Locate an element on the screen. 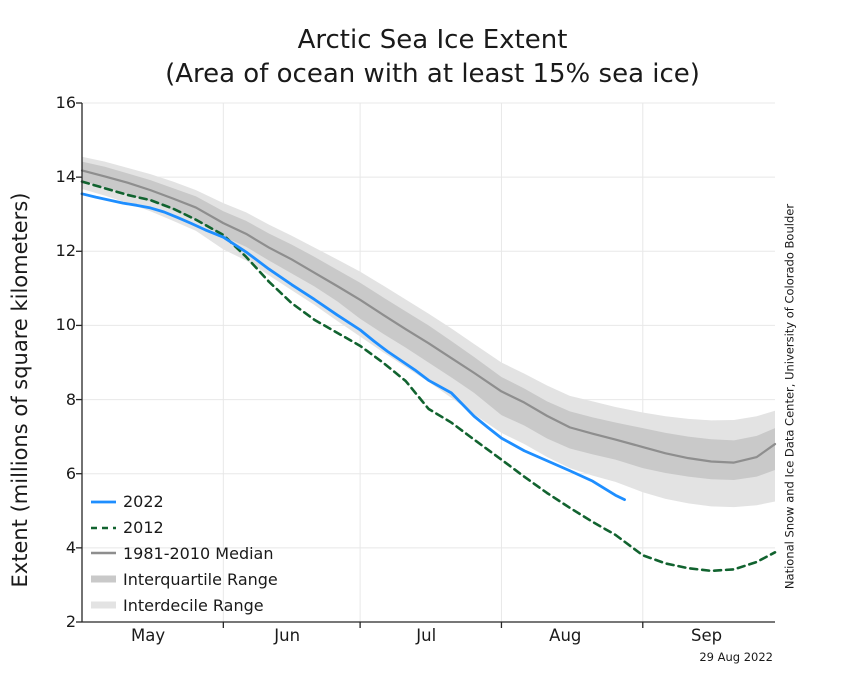  legend-label: Interdecile Range is located at coordinates (193, 605).